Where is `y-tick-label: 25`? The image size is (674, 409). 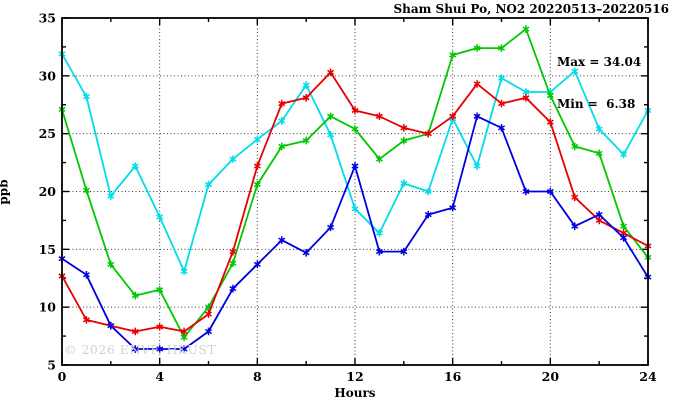
y-tick-label: 25 is located at coordinates (47, 133).